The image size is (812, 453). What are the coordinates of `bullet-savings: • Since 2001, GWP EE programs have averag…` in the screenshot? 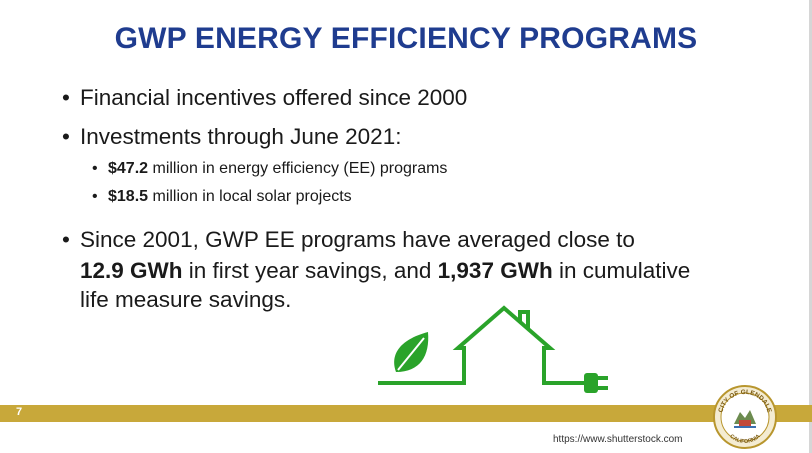 It's located at (348, 239).